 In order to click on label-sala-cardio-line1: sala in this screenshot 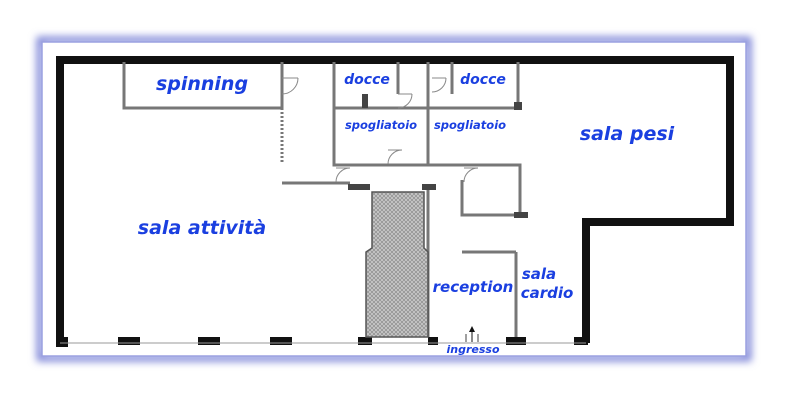, I will do `click(539, 274)`.